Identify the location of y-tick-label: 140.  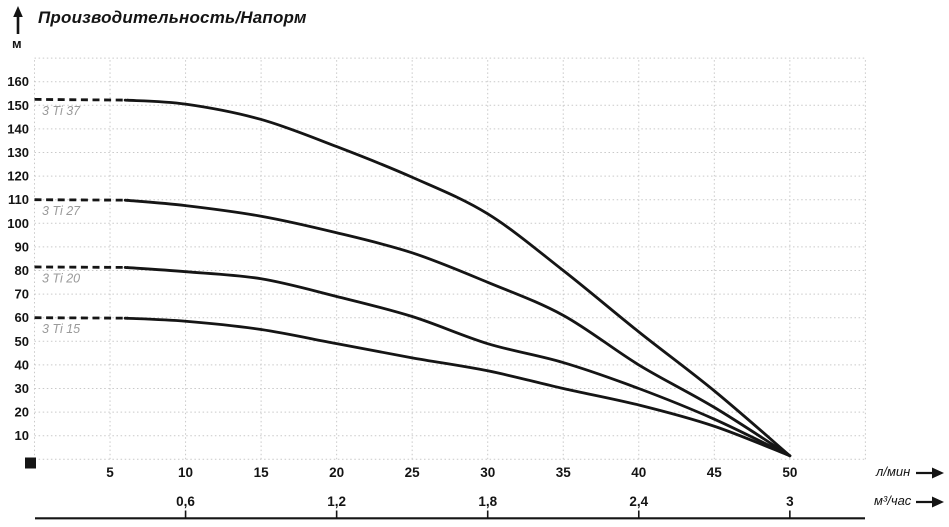
(18, 128).